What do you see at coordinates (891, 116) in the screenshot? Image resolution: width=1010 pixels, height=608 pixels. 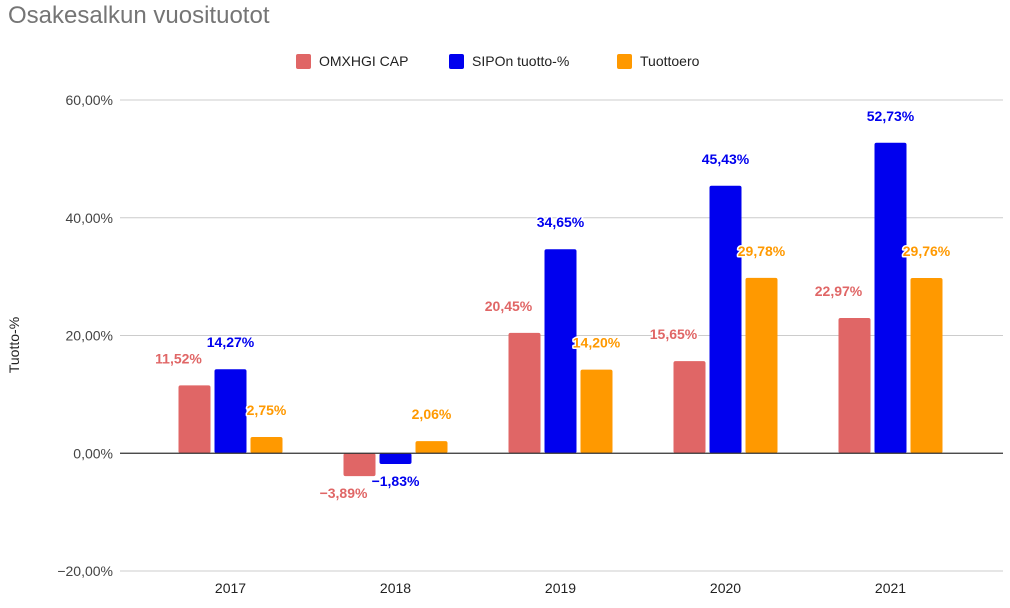 I see `data-label: 52,73%` at bounding box center [891, 116].